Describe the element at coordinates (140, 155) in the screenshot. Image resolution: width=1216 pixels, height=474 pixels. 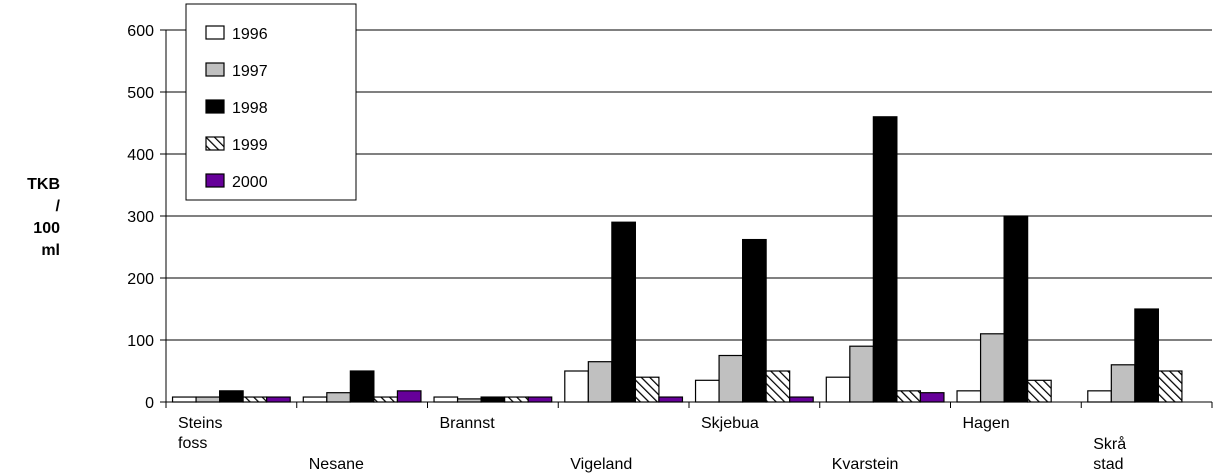
I see `y-tick-label: 400` at that location.